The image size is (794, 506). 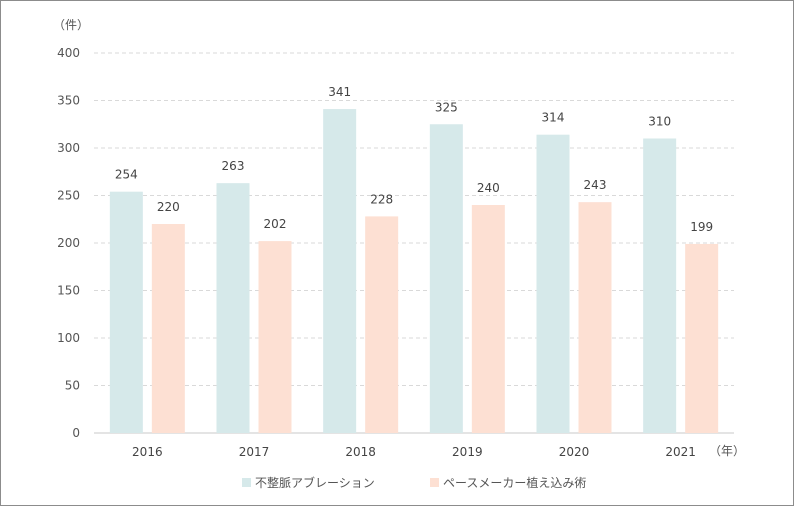 I want to click on data-label-ablation-2018: 341, so click(x=339, y=92).